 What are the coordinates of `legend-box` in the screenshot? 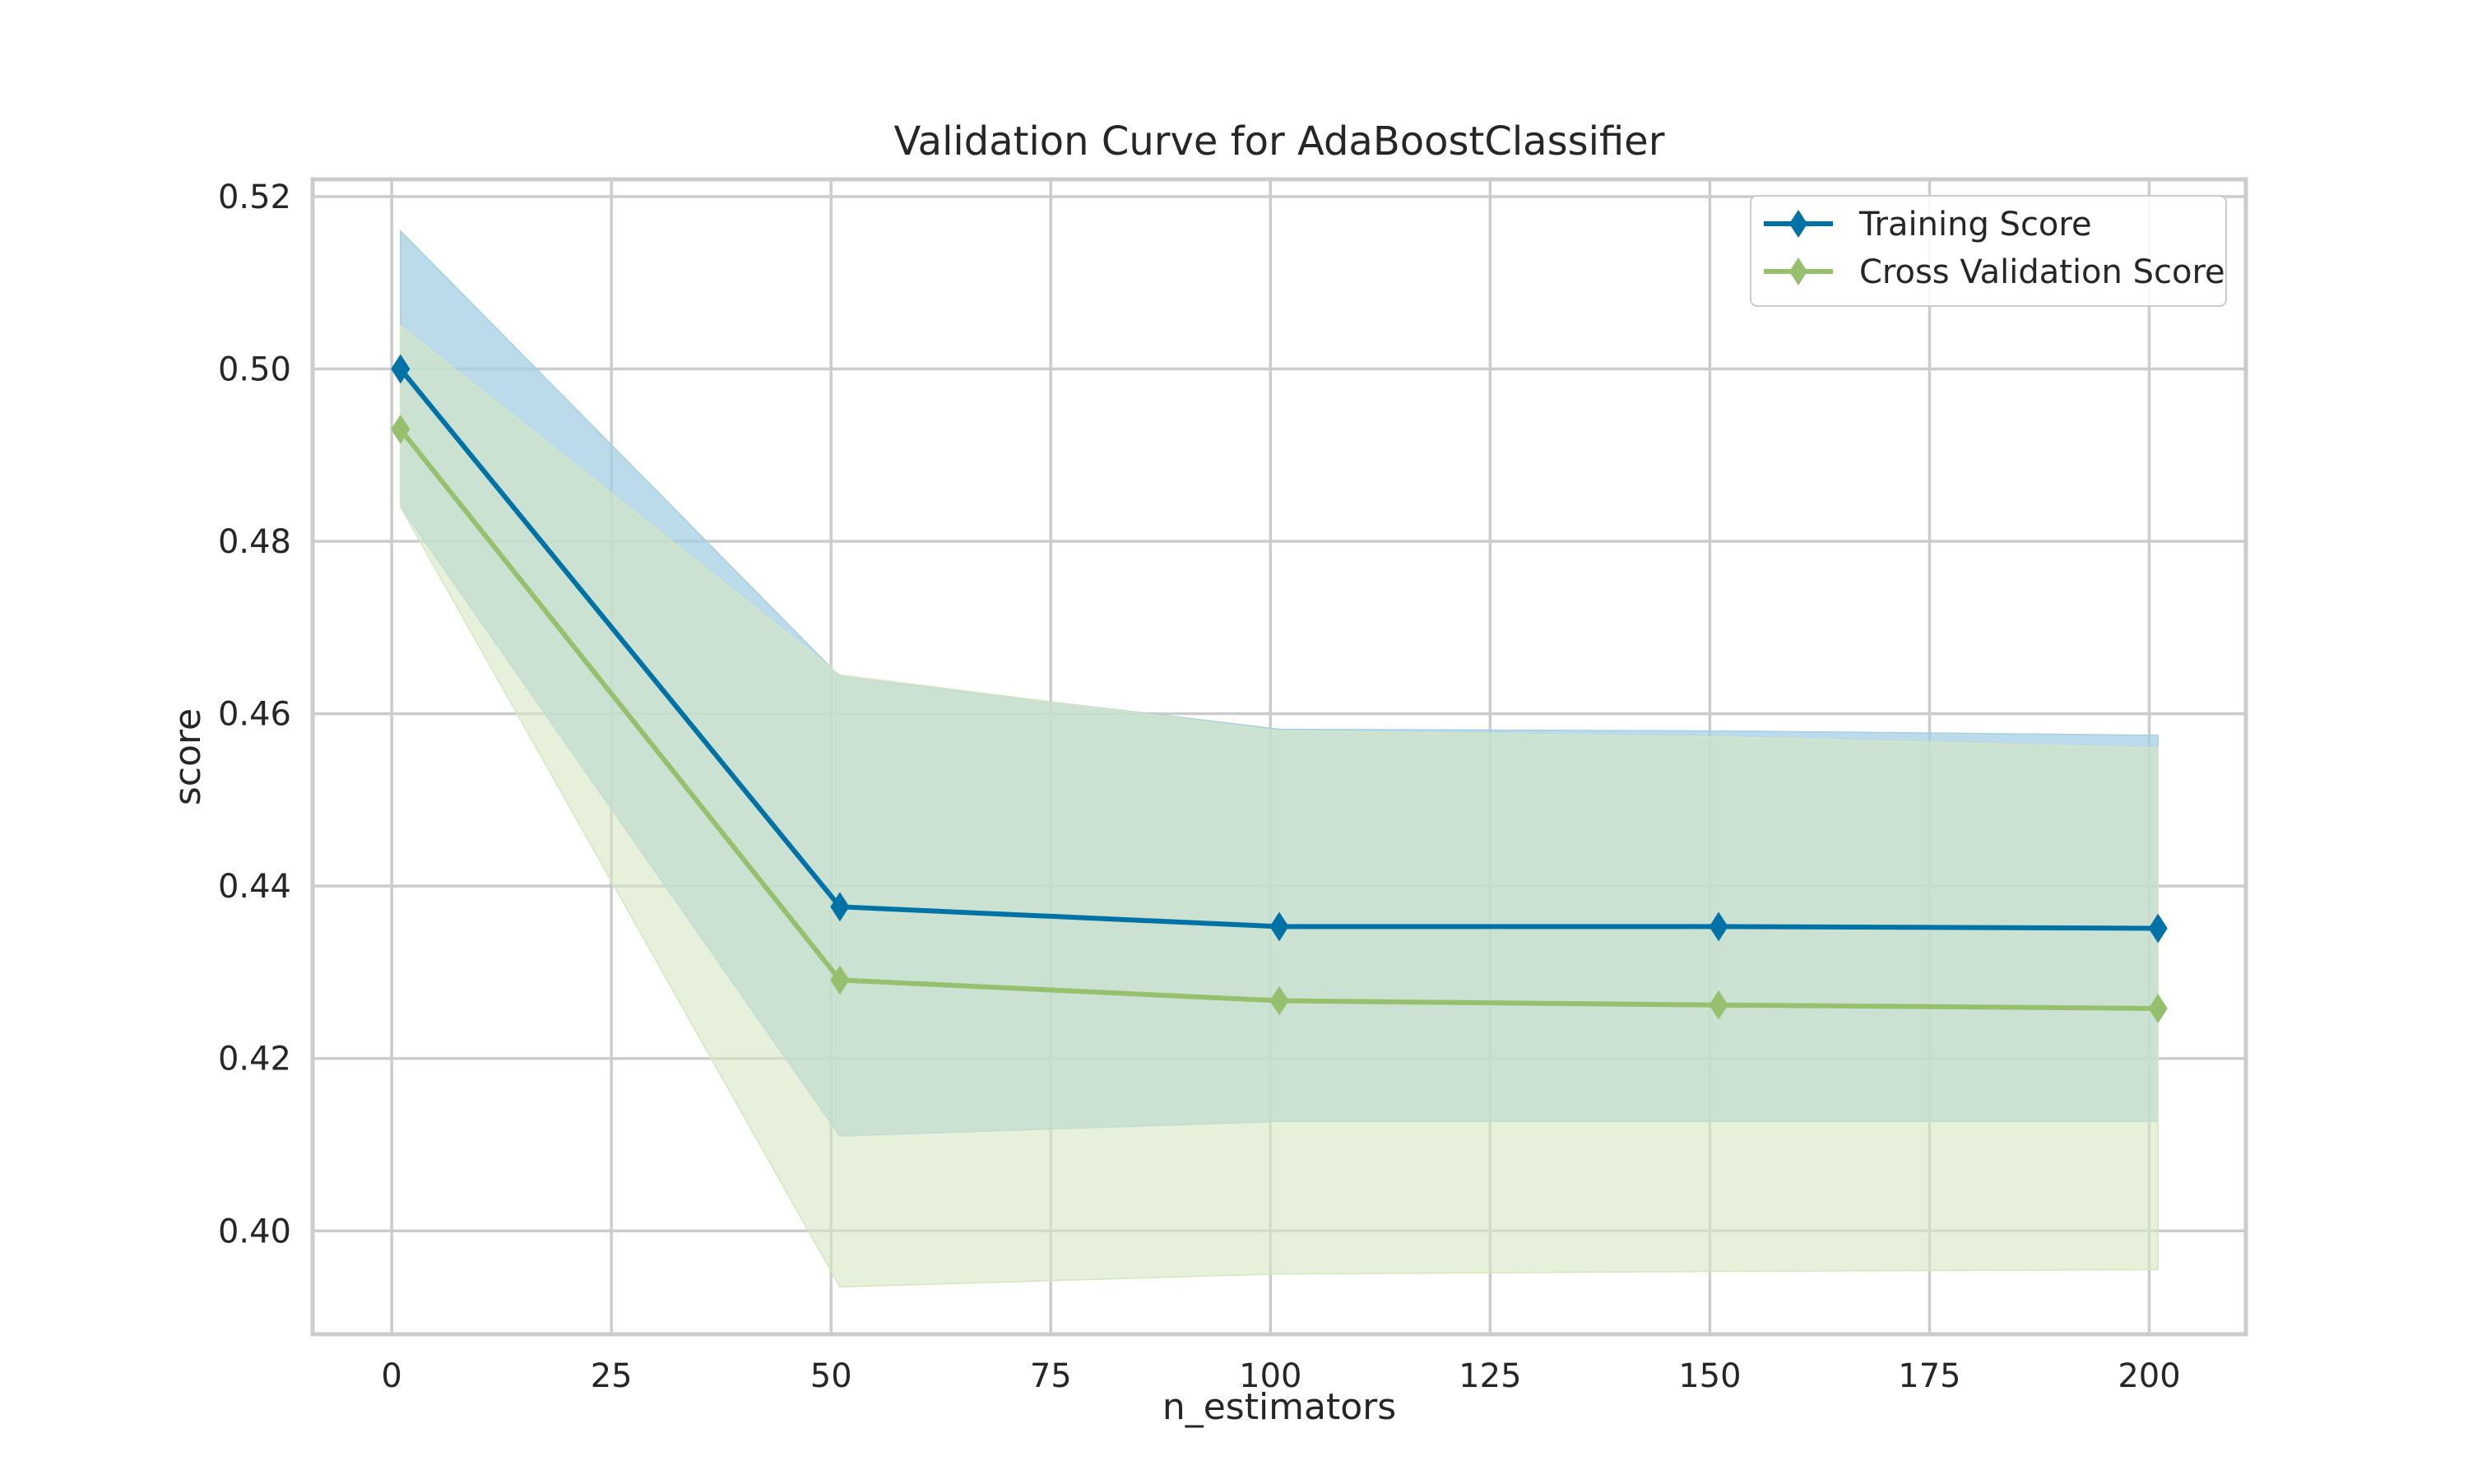 It's located at (1988, 251).